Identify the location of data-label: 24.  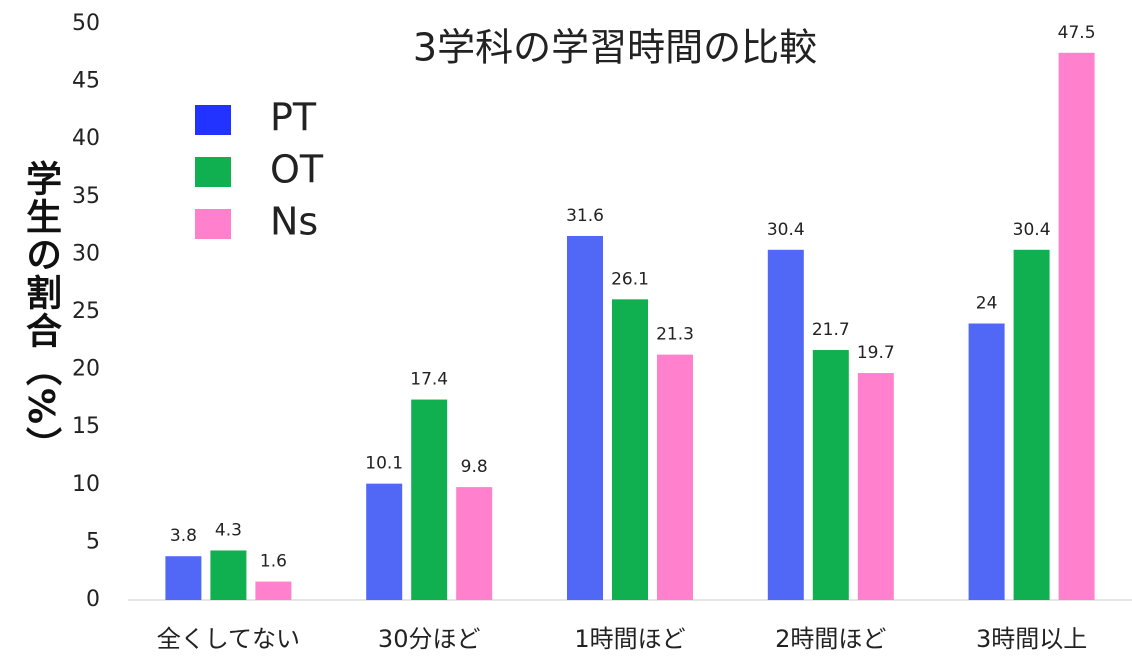
(987, 304).